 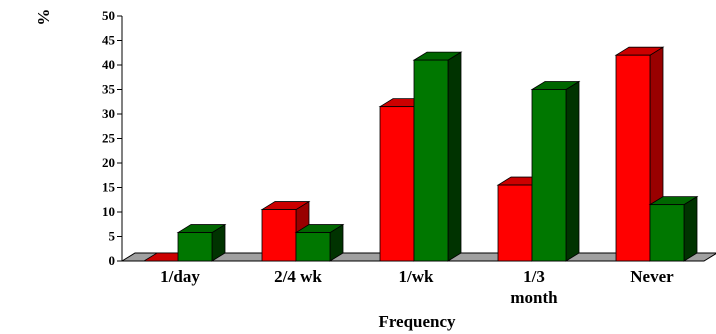 I want to click on y-tick-label: 20, so click(x=108, y=162).